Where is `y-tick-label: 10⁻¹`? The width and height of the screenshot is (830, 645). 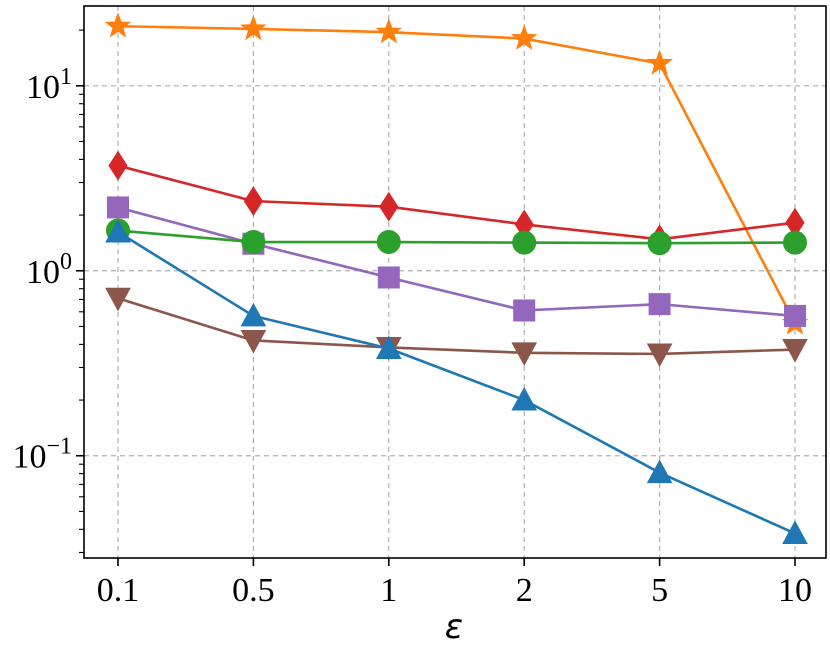
y-tick-label: 10⁻¹ is located at coordinates (42, 455).